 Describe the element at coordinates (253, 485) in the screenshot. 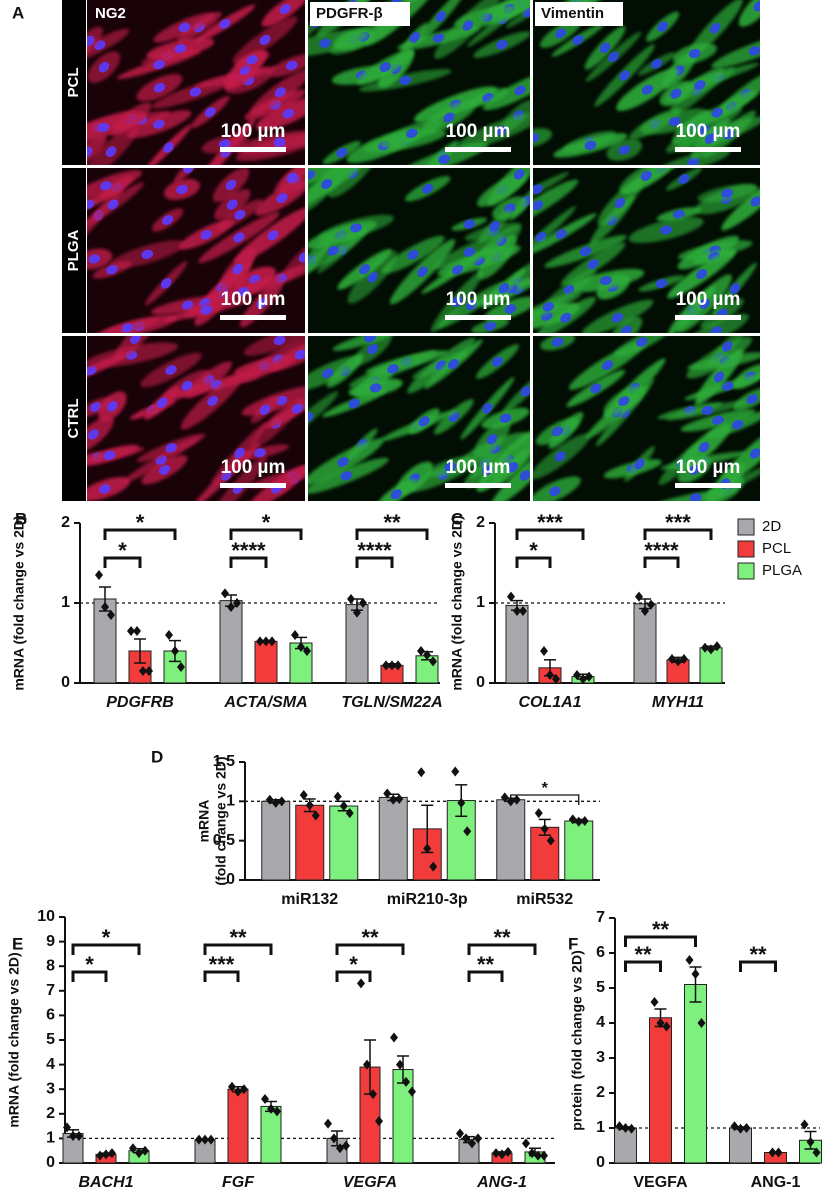

I see `scale-bar` at that location.